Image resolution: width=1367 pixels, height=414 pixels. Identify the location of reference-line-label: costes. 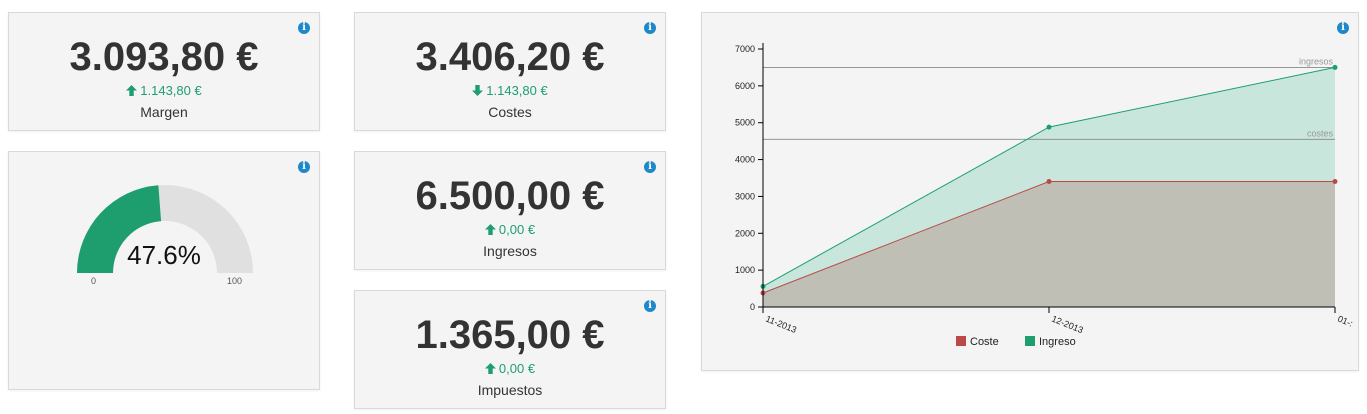
(1320, 133).